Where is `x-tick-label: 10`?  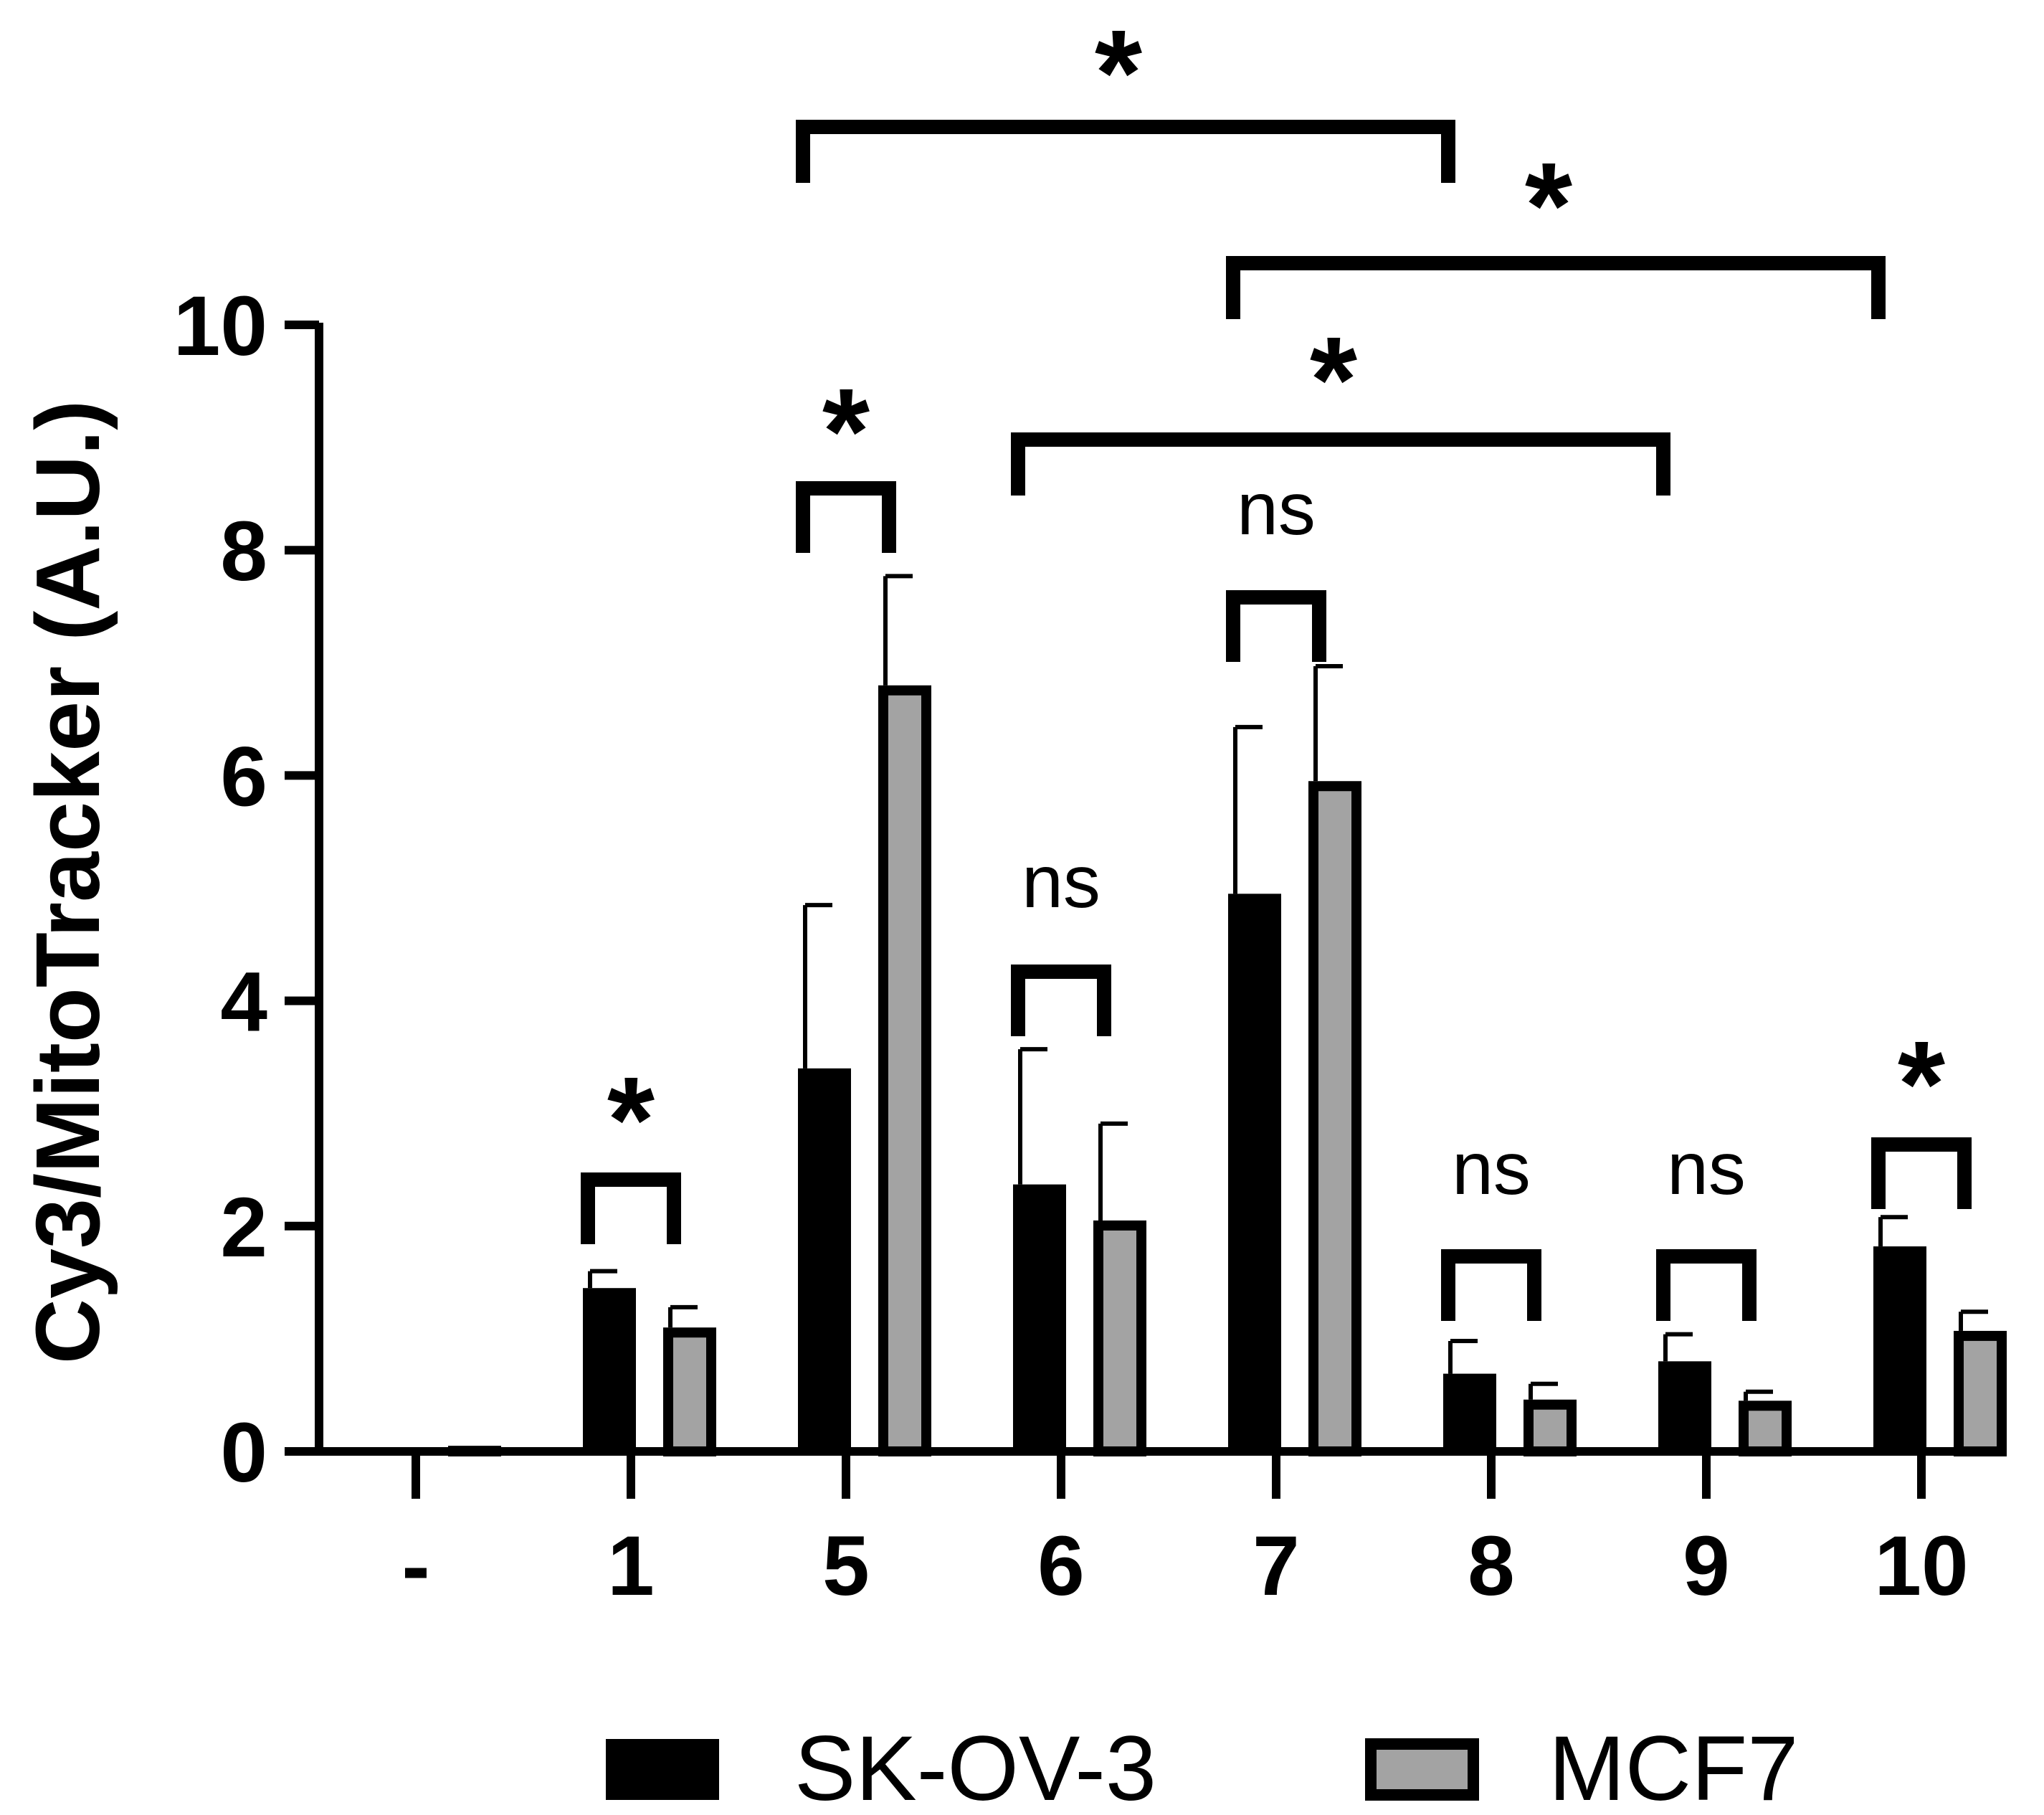 x-tick-label: 10 is located at coordinates (1921, 1566).